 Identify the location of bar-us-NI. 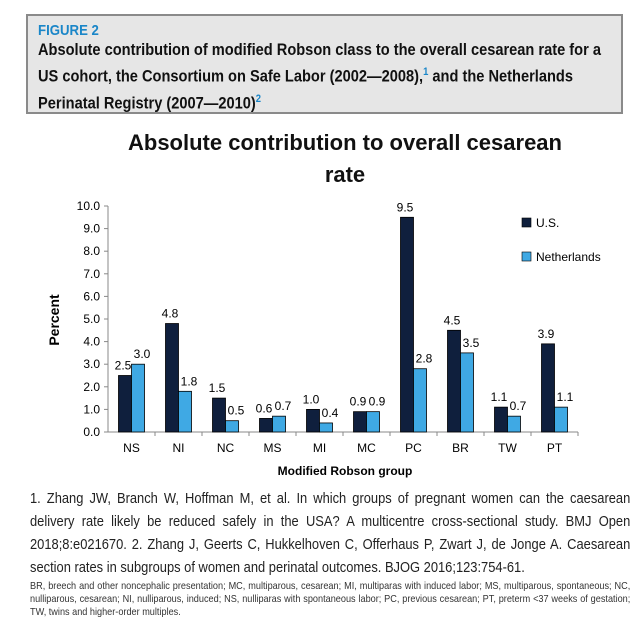
(172, 378).